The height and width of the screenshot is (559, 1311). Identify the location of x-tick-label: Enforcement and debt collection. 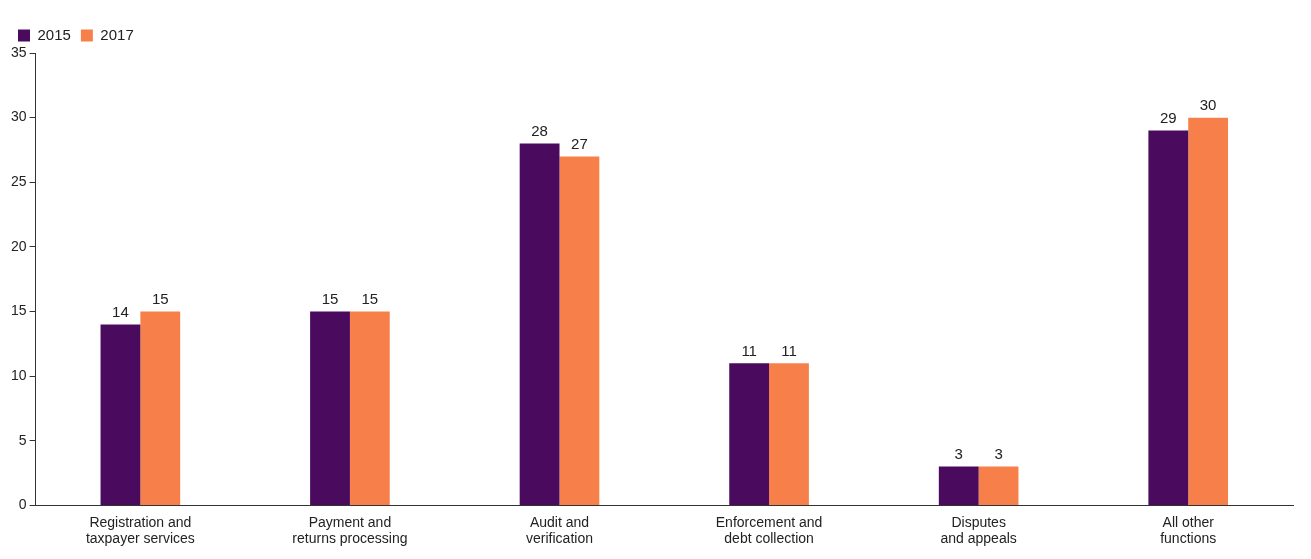
(769, 530).